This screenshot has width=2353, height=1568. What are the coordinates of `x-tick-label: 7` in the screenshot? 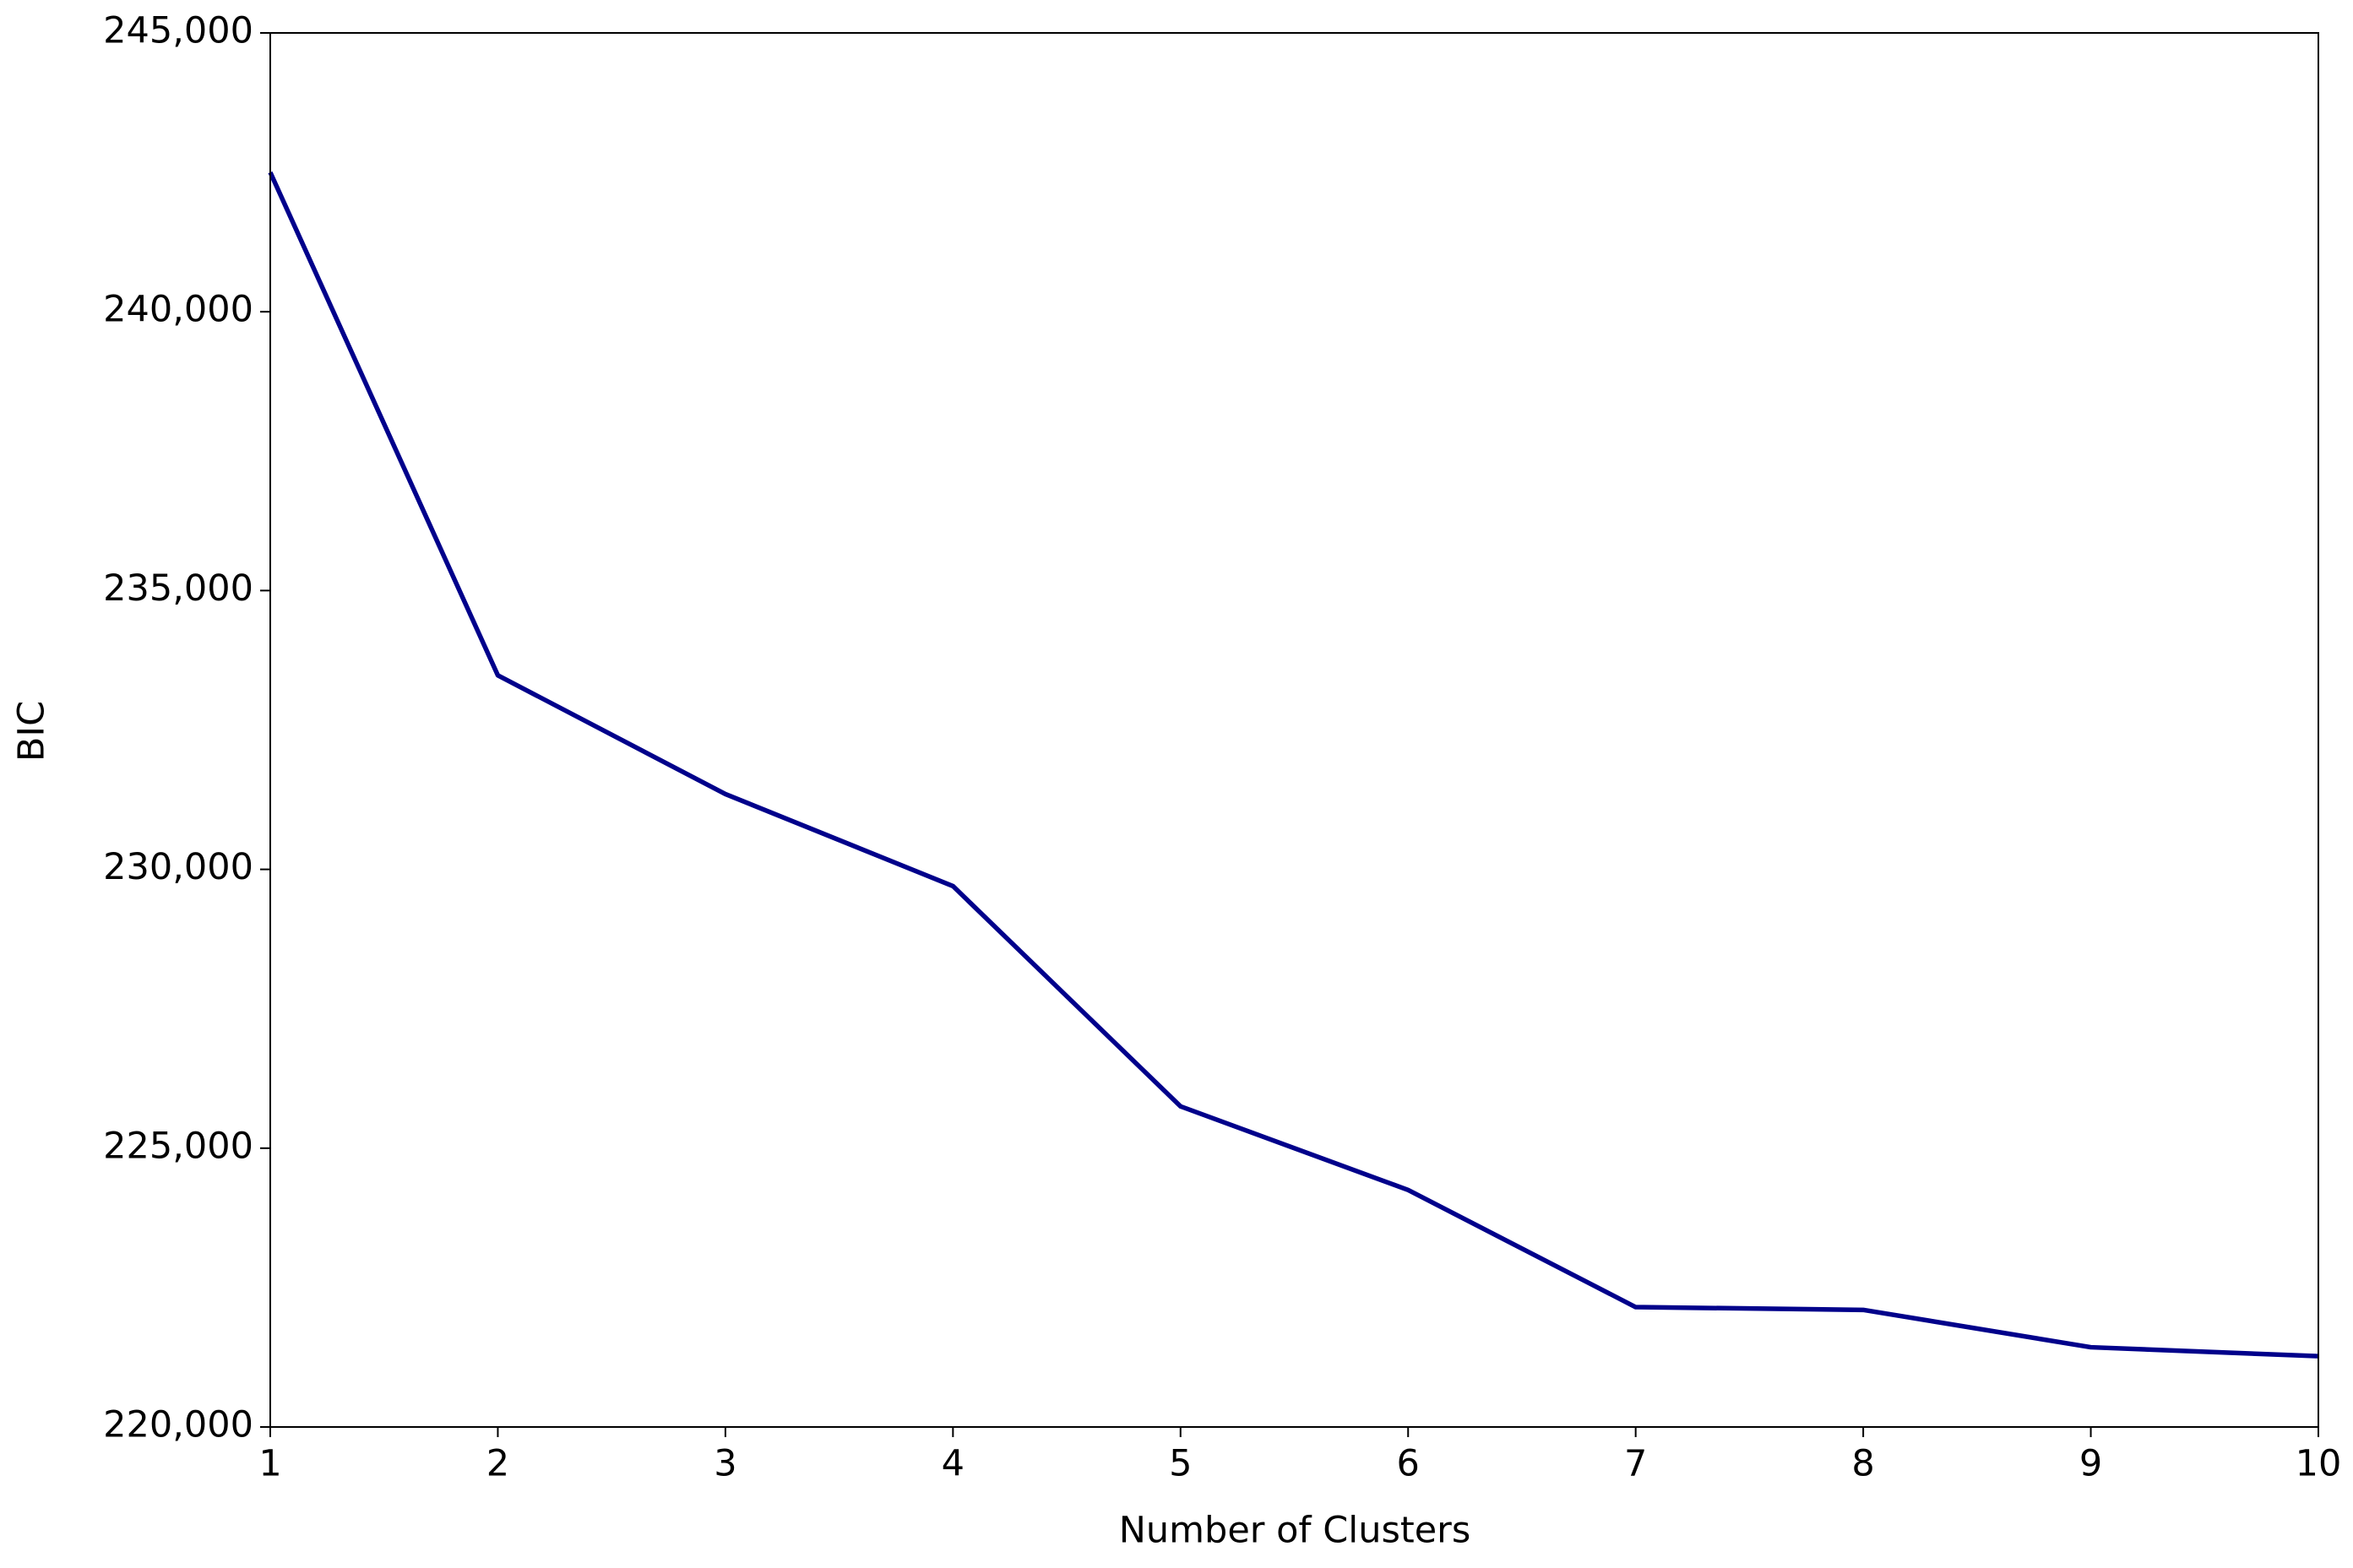 It's located at (1635, 1464).